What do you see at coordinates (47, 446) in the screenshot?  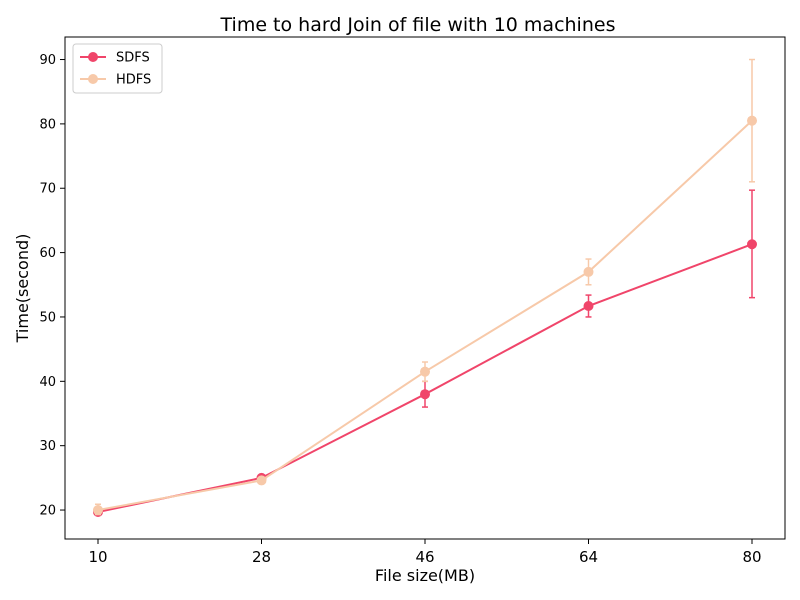 I see `y-tick-label: 30` at bounding box center [47, 446].